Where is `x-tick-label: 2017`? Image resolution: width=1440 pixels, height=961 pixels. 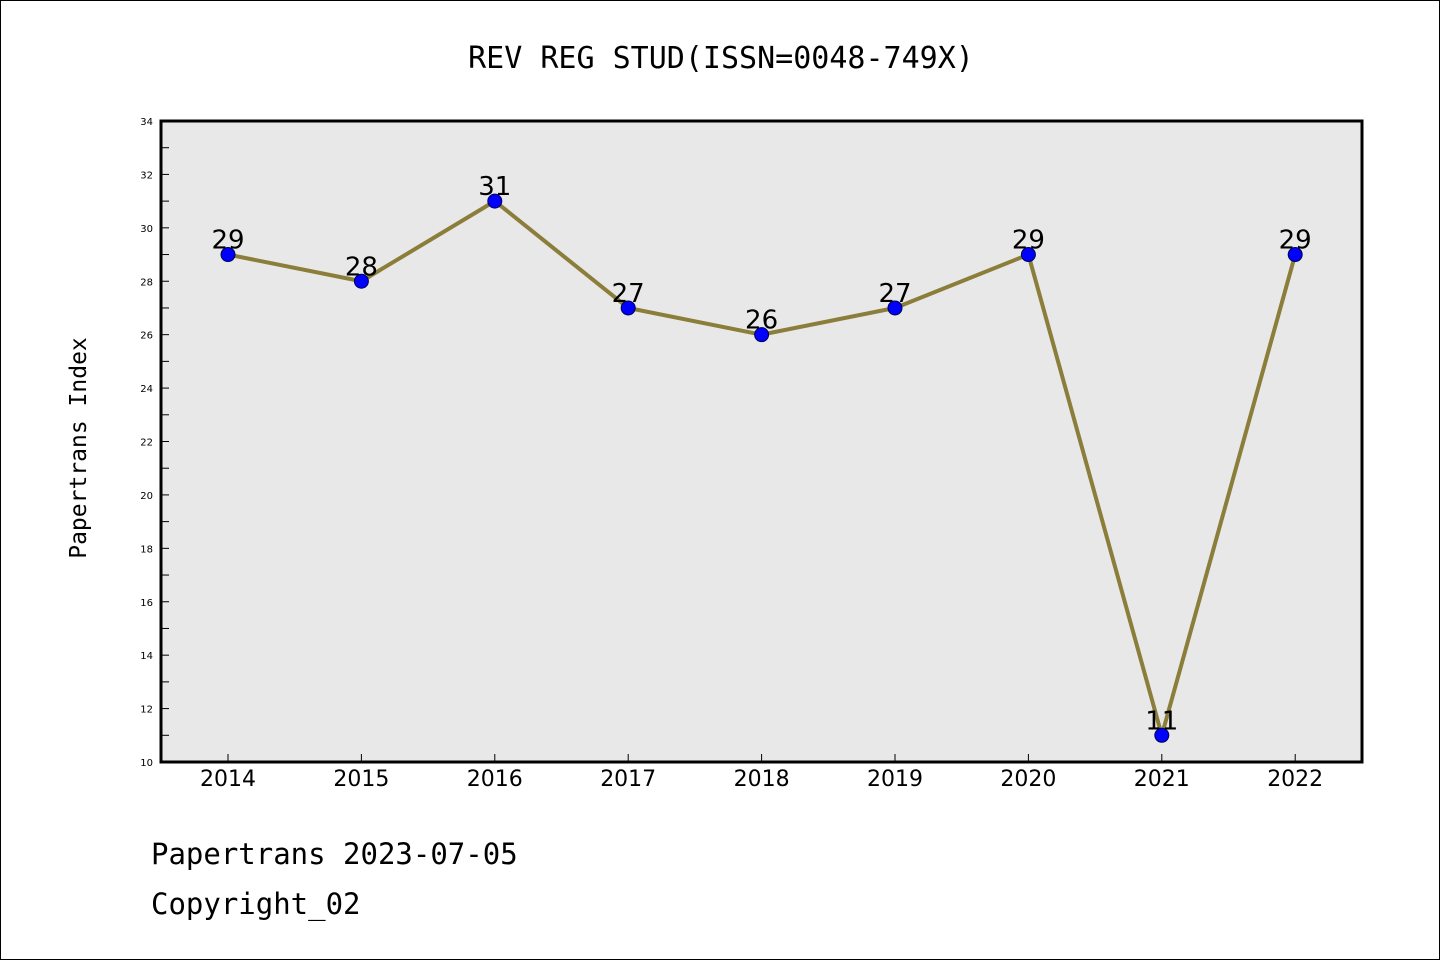
x-tick-label: 2017 is located at coordinates (628, 779).